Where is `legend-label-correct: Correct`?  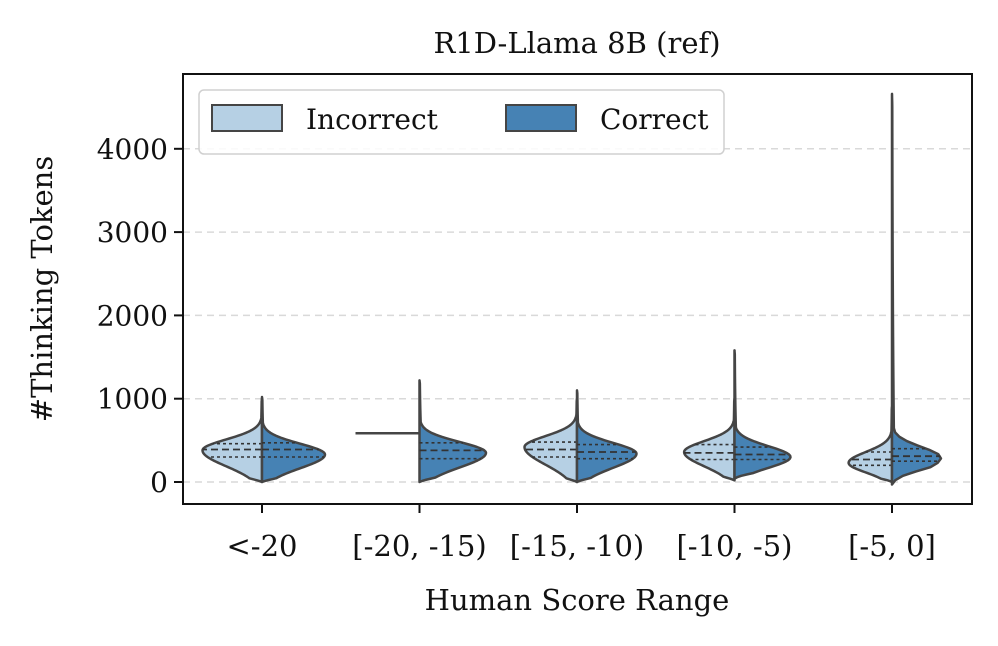
legend-label-correct: Correct is located at coordinates (654, 119).